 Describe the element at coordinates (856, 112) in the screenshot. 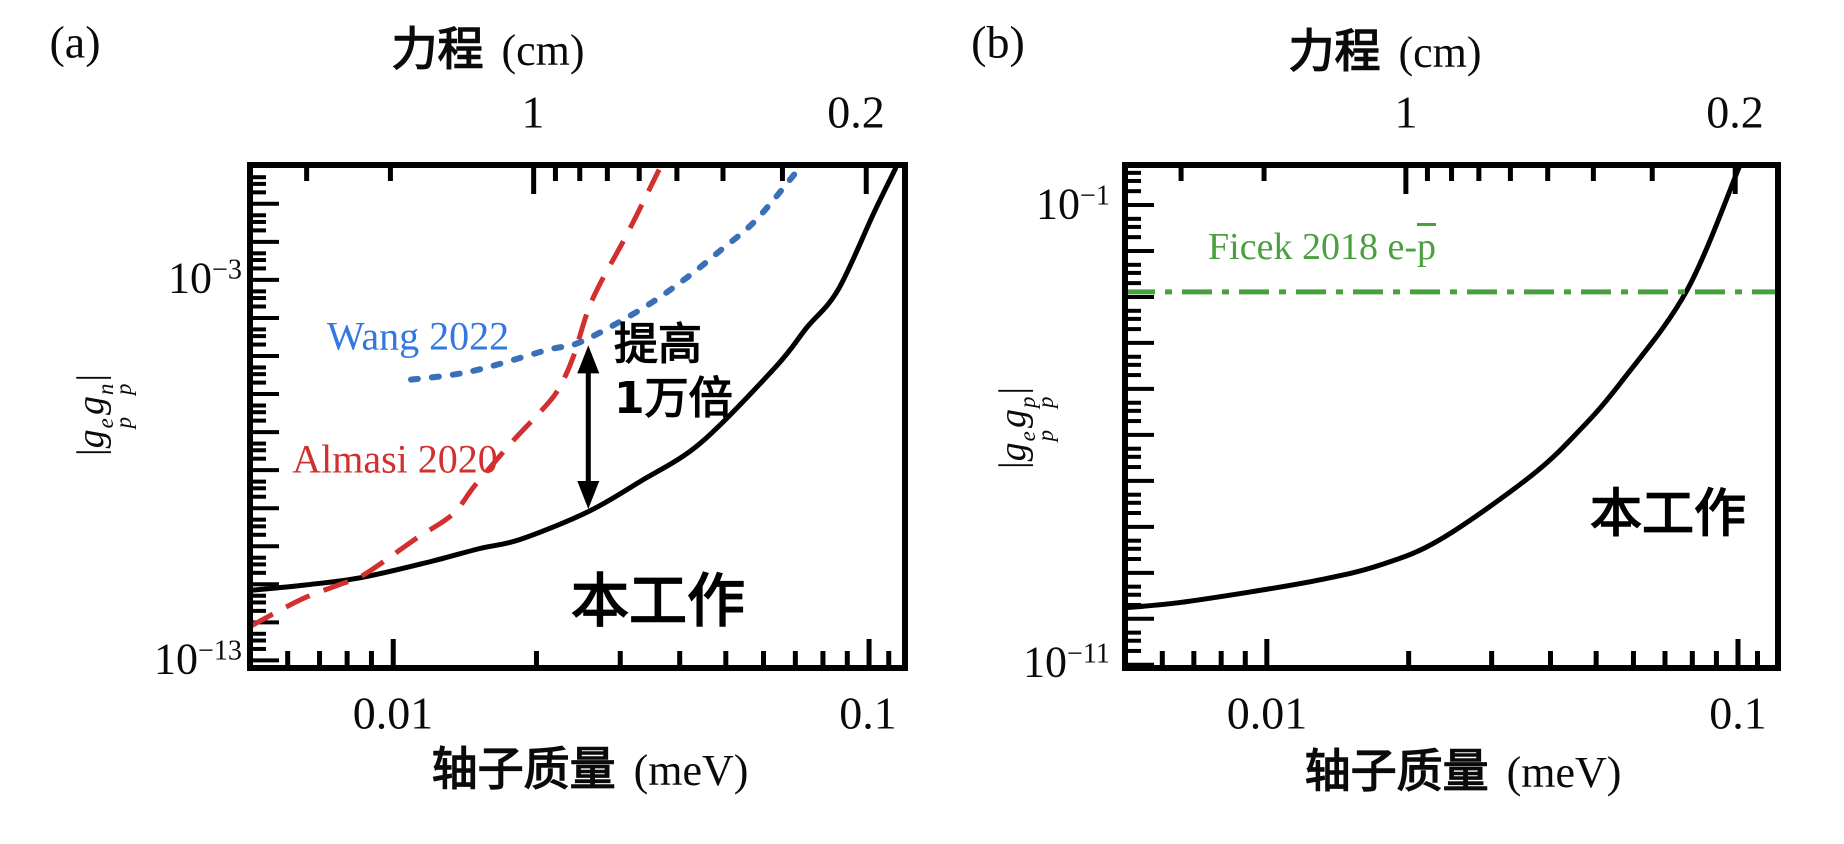

I see `panel-a-top-tick-02: 0.2` at that location.